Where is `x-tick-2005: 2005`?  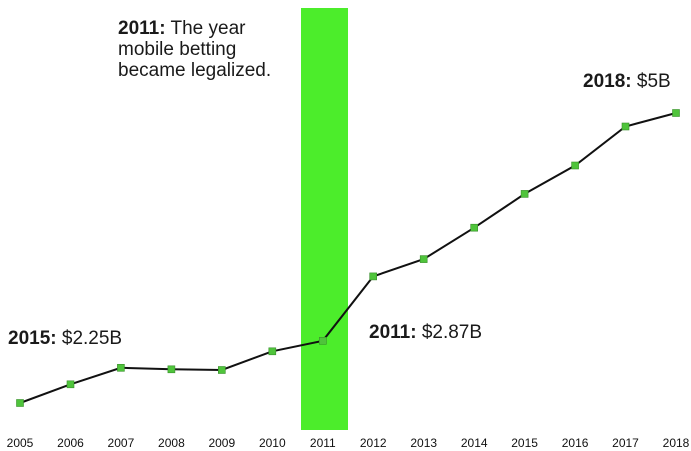
x-tick-2005: 2005 is located at coordinates (20, 443).